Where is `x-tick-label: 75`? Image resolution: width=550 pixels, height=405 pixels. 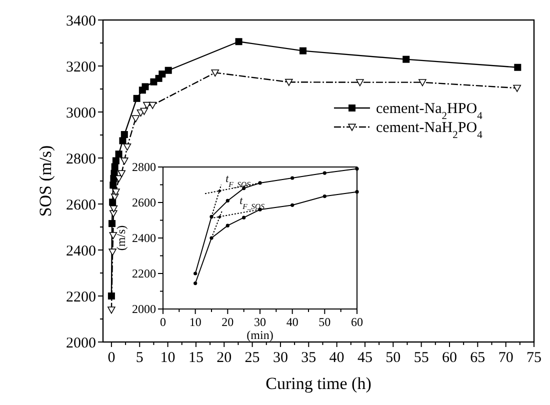 x-tick-label: 75 is located at coordinates (534, 358).